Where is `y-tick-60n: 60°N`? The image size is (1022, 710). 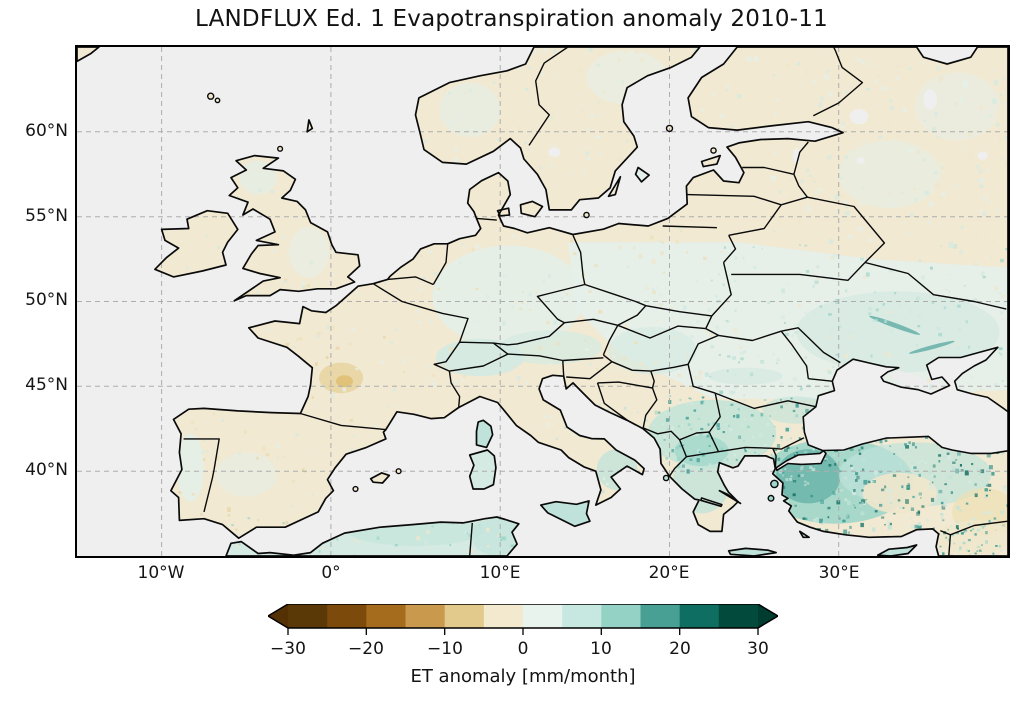
y-tick-60n: 60°N is located at coordinates (46, 131).